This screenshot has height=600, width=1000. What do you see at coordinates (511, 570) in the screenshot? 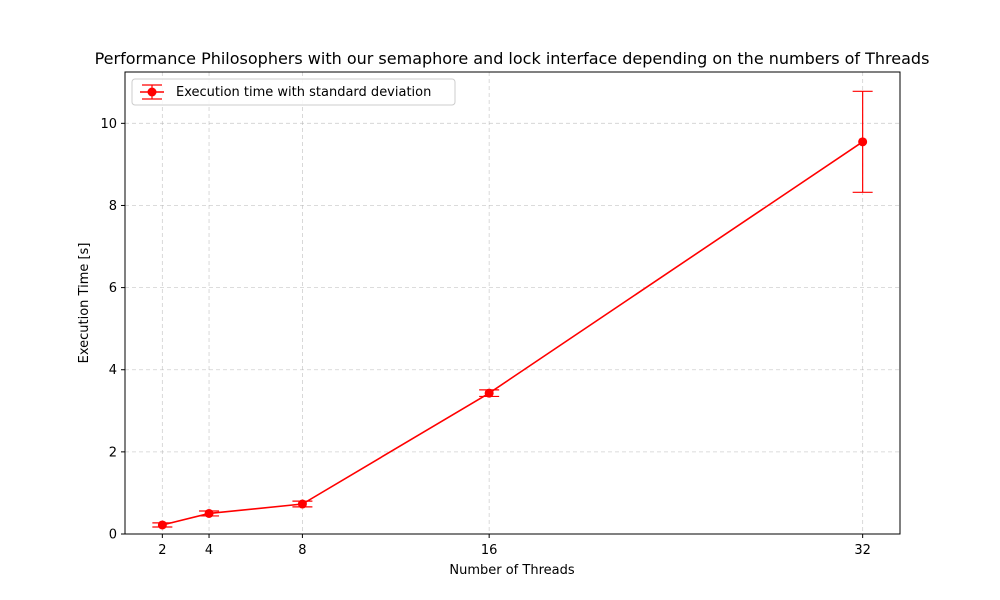
I see `x-axis-label: Number of Threads` at bounding box center [511, 570].